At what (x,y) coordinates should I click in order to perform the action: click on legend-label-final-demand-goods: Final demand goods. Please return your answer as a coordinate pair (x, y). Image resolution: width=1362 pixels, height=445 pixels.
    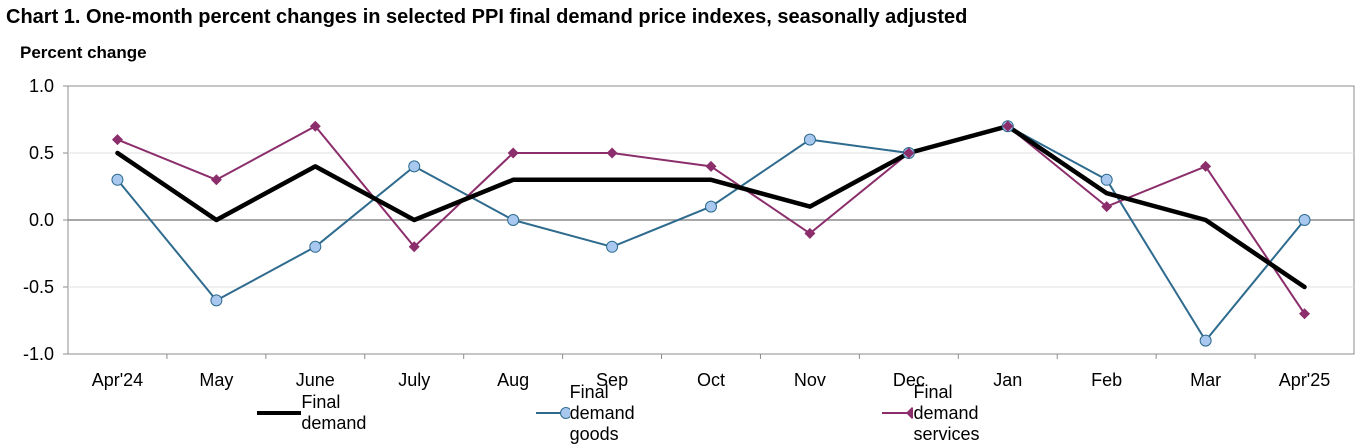
    Looking at the image, I should click on (602, 412).